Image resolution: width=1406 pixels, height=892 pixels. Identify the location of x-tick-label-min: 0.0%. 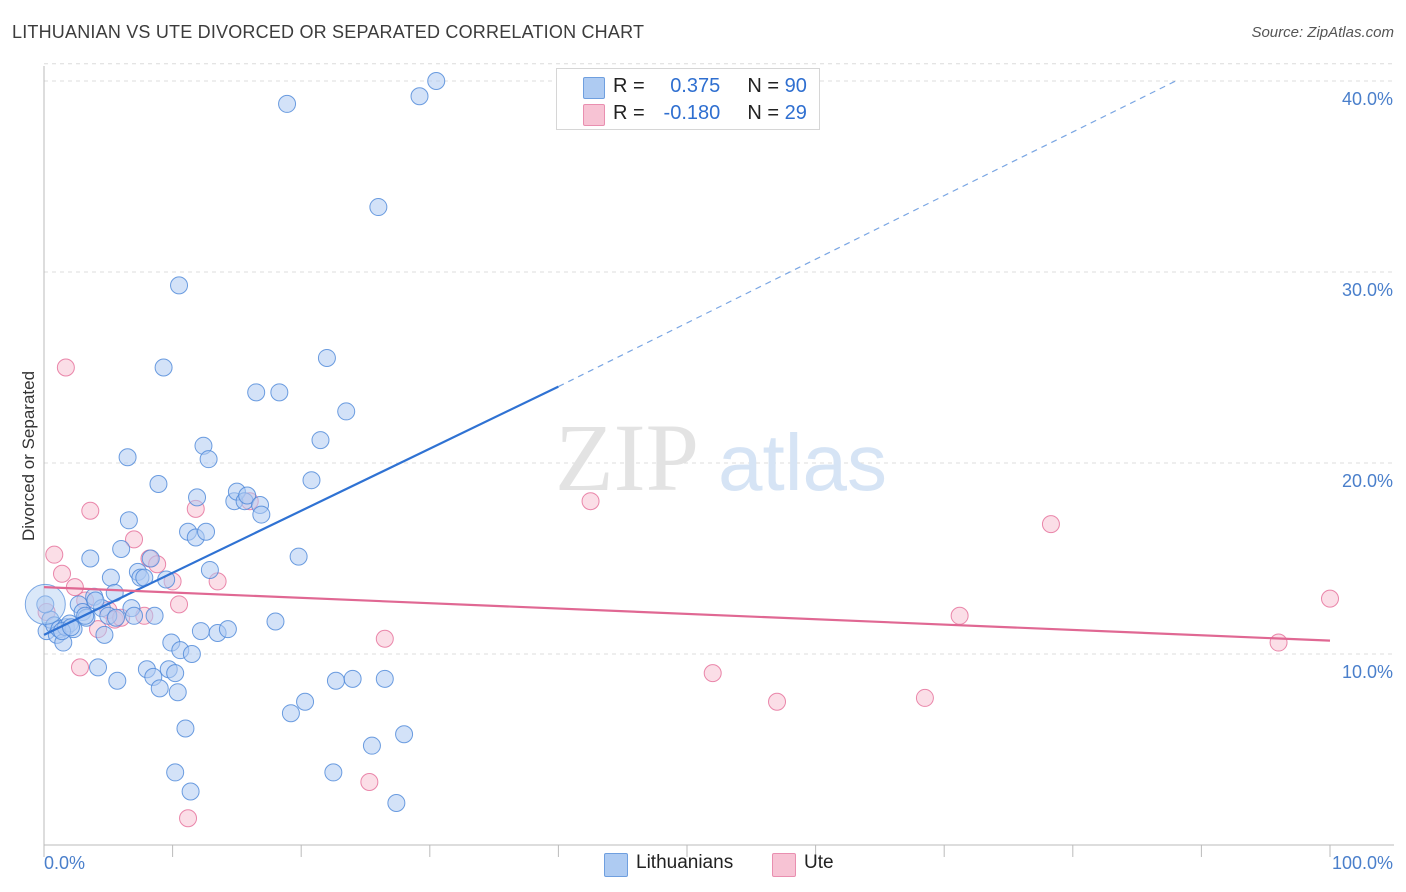
(64, 863).